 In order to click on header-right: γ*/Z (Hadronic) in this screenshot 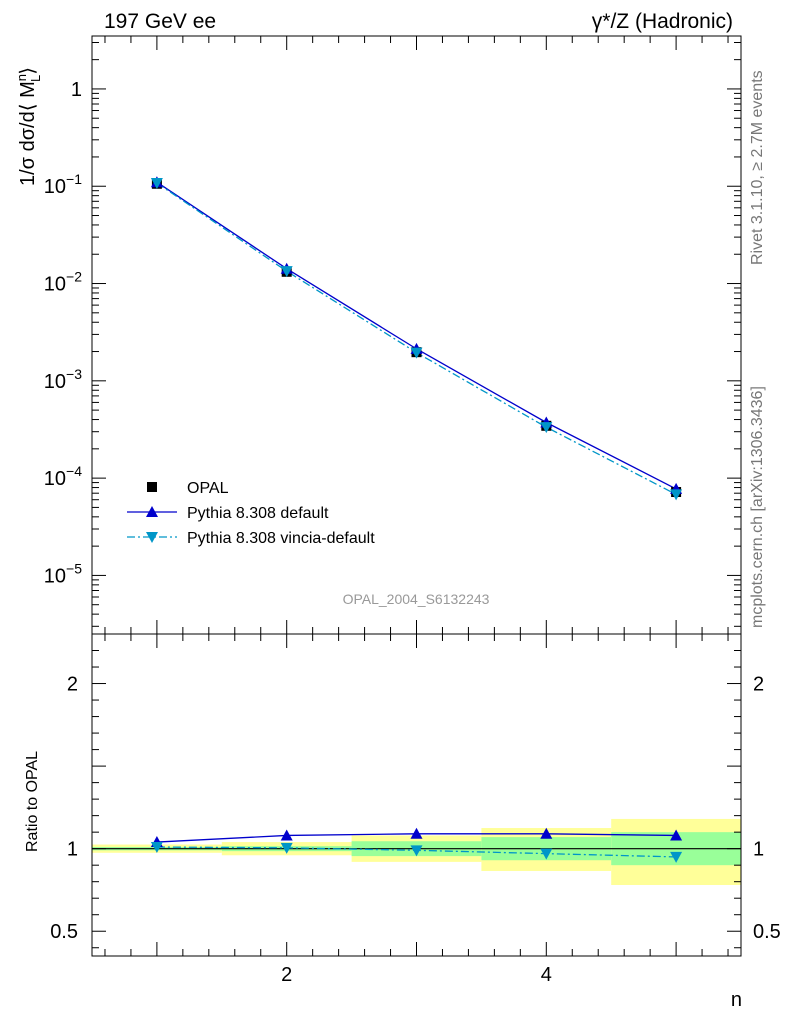, I will do `click(662, 21)`.